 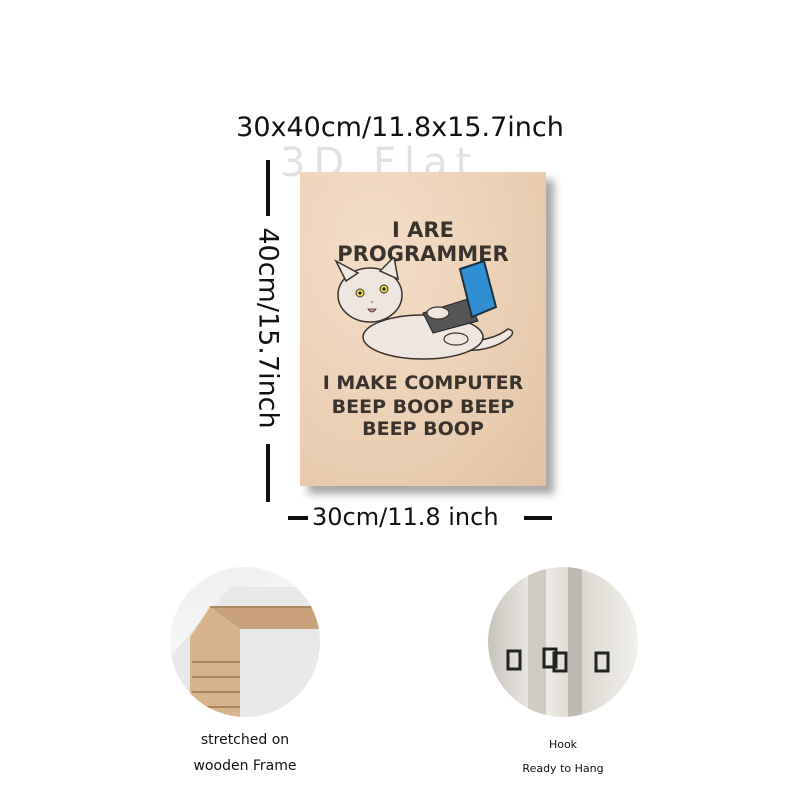 What do you see at coordinates (423, 230) in the screenshot?
I see `poster-line-1: I ARE` at bounding box center [423, 230].